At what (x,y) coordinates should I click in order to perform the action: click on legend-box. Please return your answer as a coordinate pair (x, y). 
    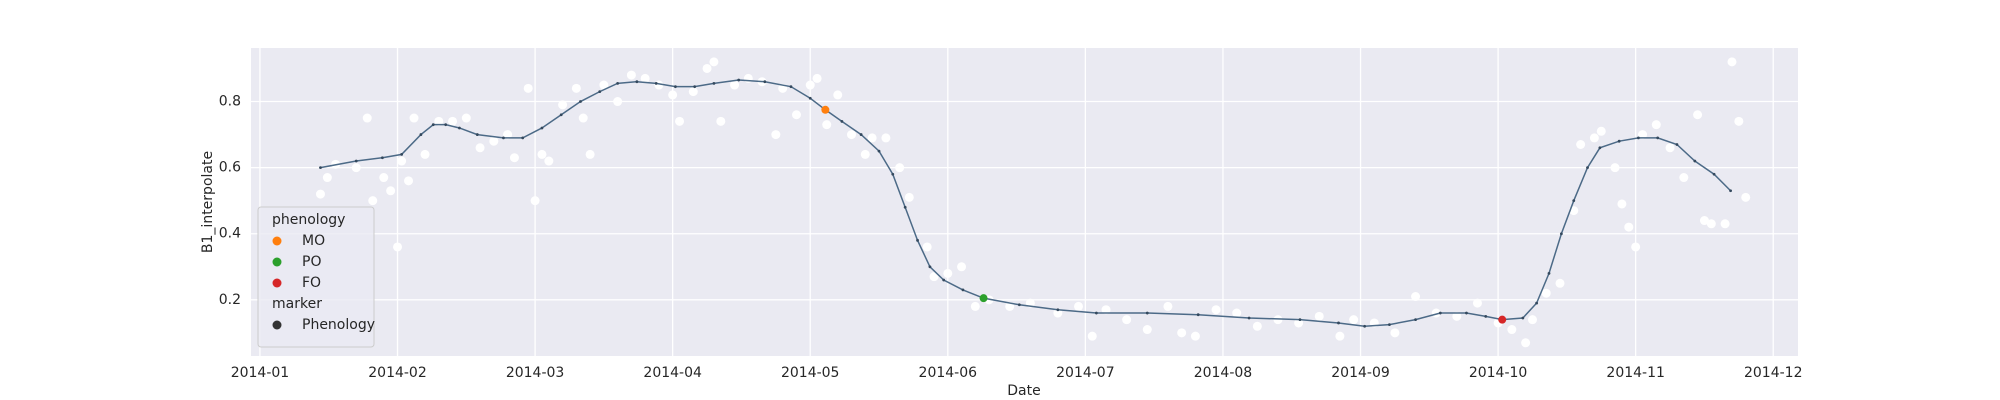
    Looking at the image, I should click on (316, 277).